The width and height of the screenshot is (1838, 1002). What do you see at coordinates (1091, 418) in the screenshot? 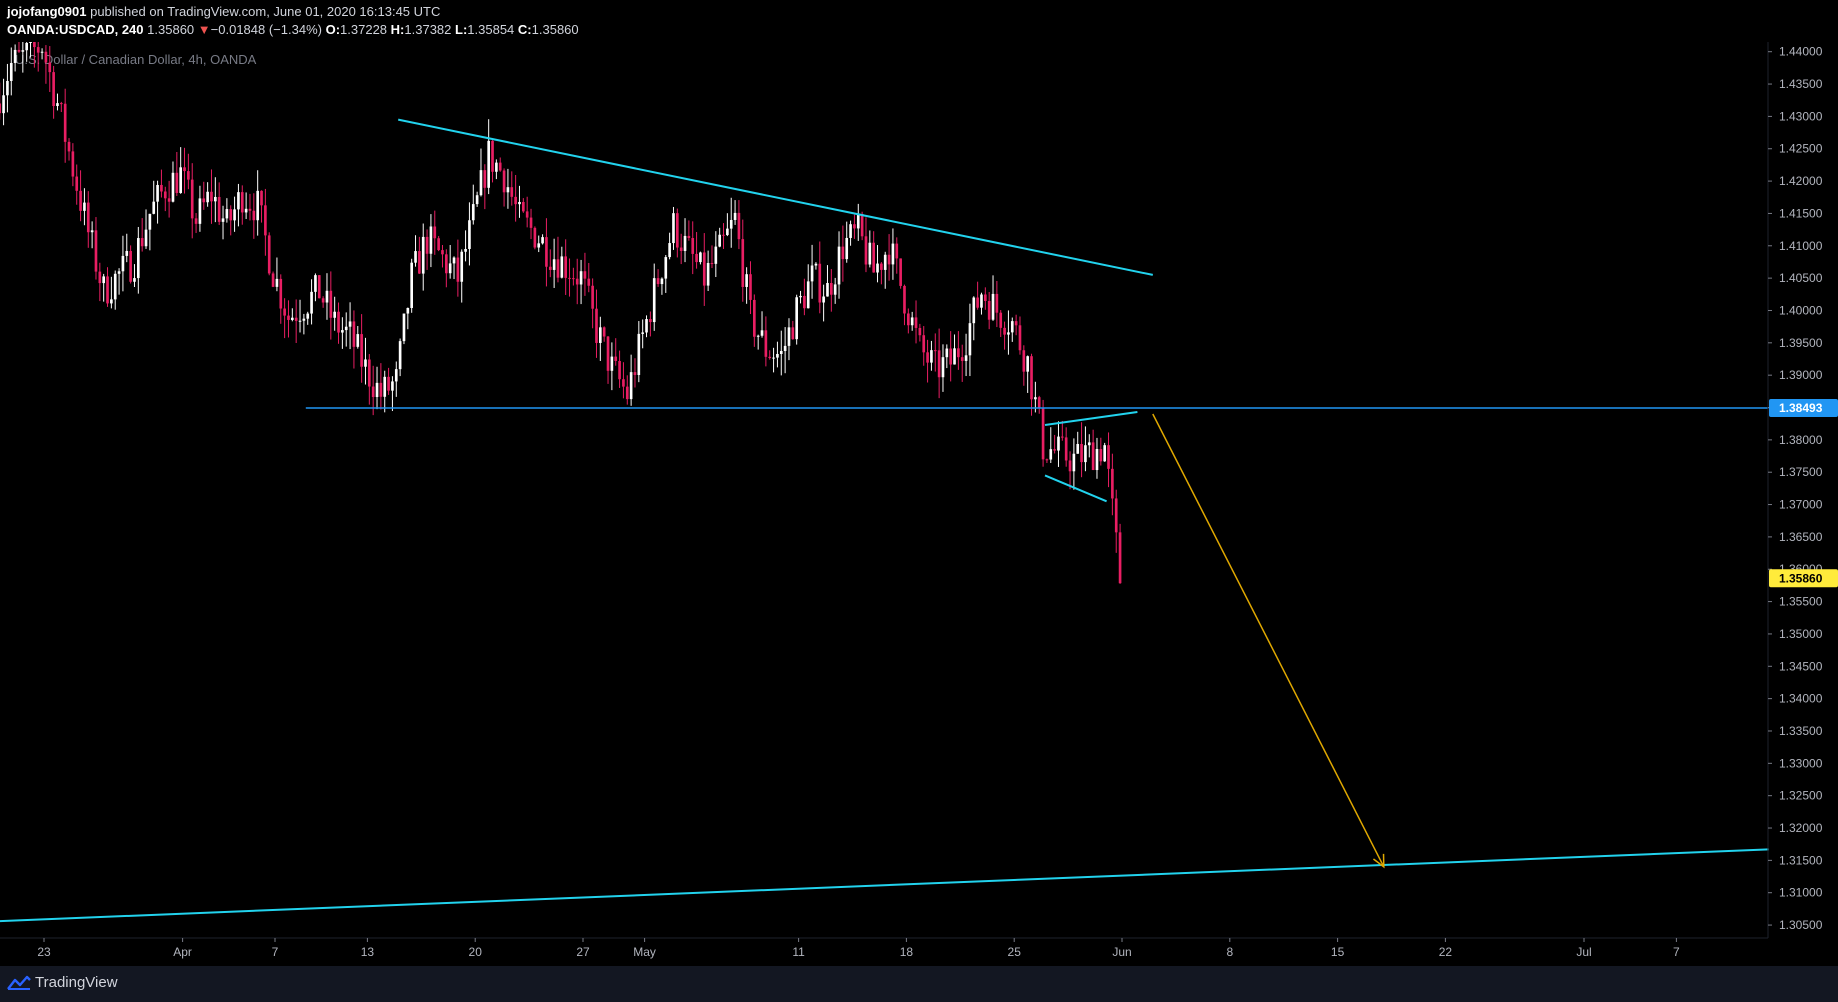
I see `flag-upper-line` at bounding box center [1091, 418].